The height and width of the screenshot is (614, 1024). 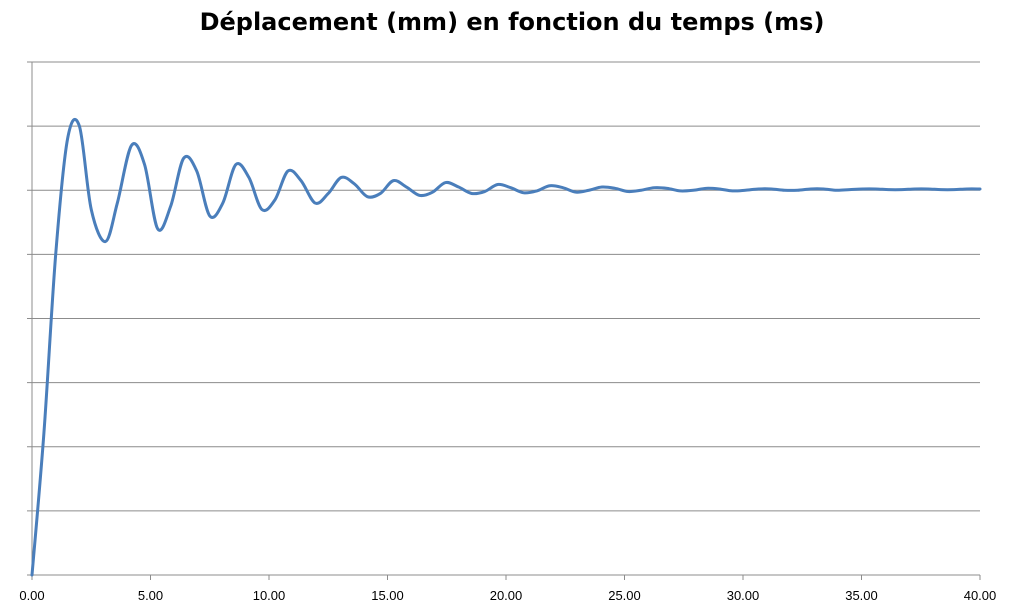 What do you see at coordinates (624, 595) in the screenshot?
I see `x-tick-label: 25.00` at bounding box center [624, 595].